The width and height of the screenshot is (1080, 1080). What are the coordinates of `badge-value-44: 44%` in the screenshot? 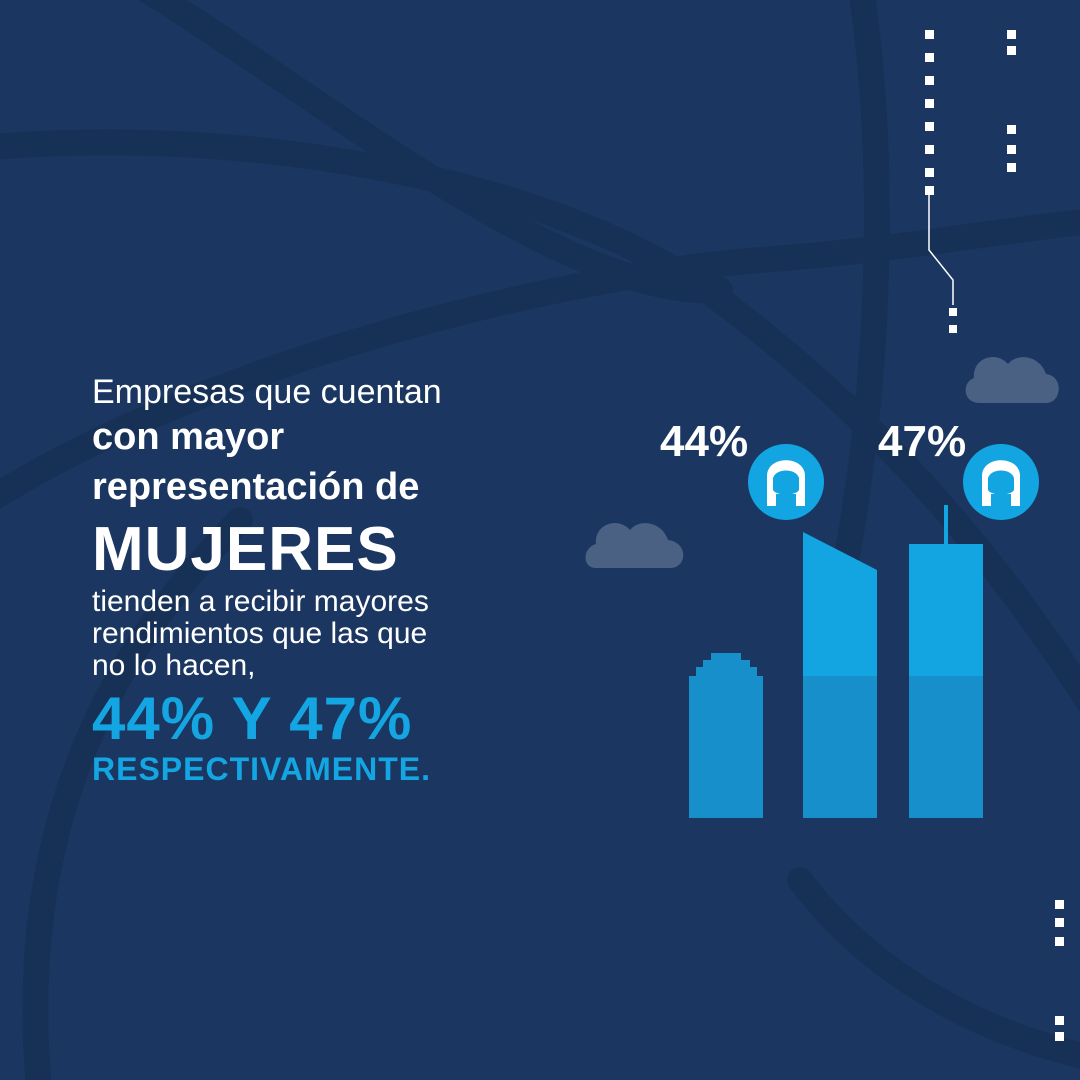 It's located at (704, 441).